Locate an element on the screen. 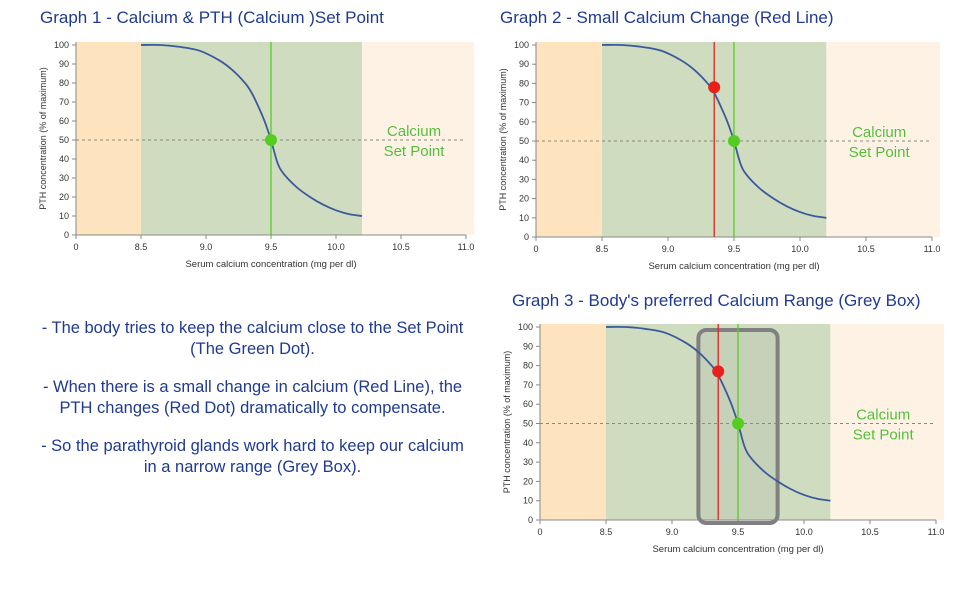 Image resolution: width=980 pixels, height=598 pixels. normal-calcium-band is located at coordinates (251, 138).